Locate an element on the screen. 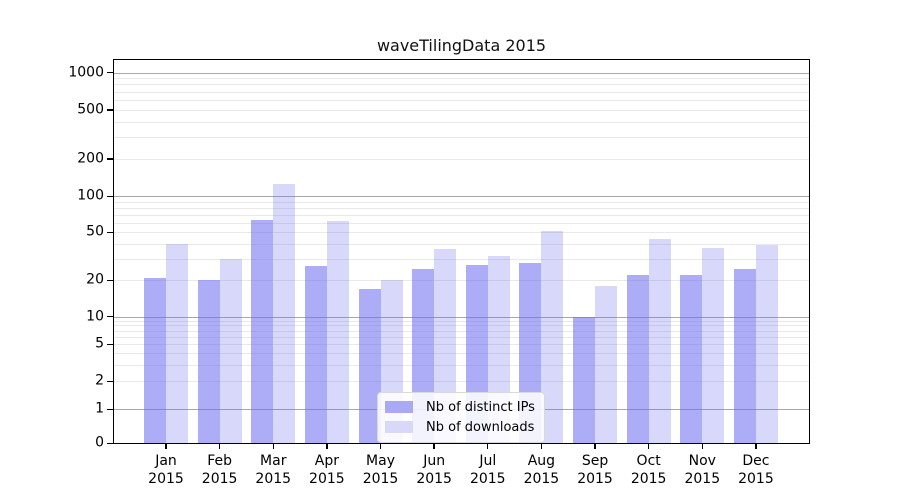  x-tick-label-apr-2015: Apr 2015 is located at coordinates (327, 470).